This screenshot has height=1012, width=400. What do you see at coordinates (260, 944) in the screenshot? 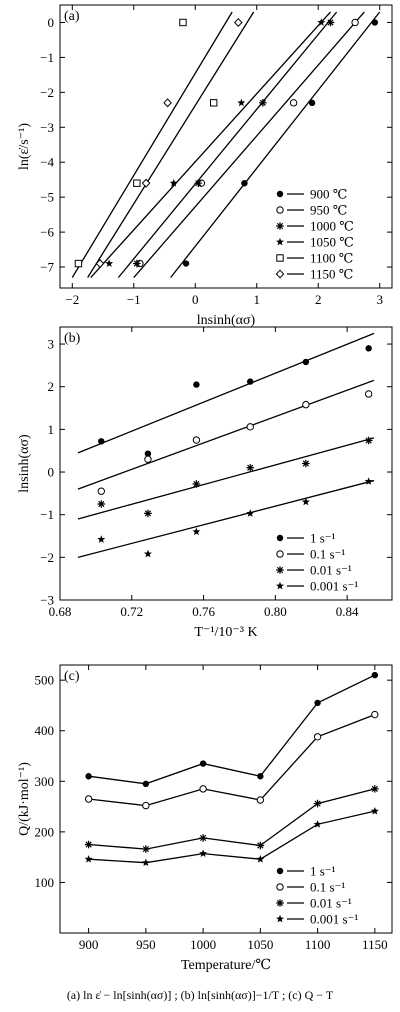
I see `x-tick-label: 1050` at bounding box center [260, 944].